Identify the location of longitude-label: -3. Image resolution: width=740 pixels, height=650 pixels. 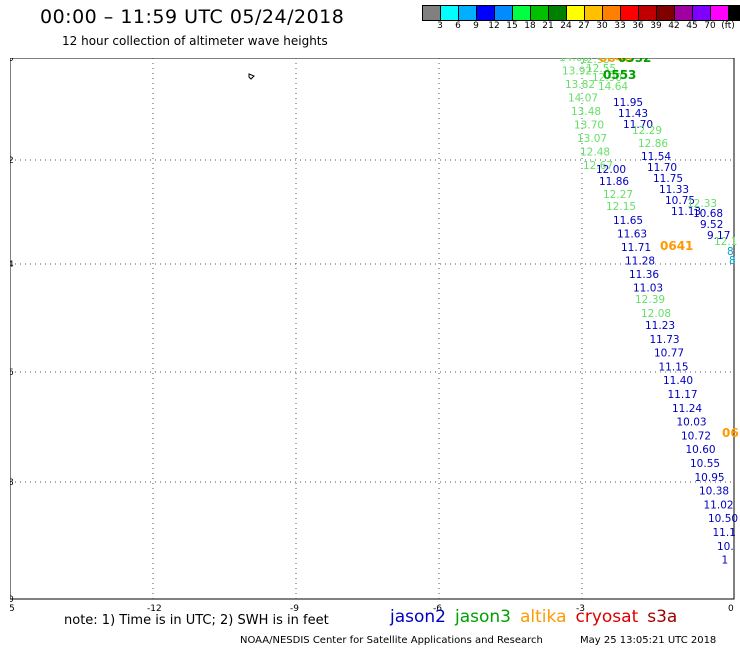
(580, 609).